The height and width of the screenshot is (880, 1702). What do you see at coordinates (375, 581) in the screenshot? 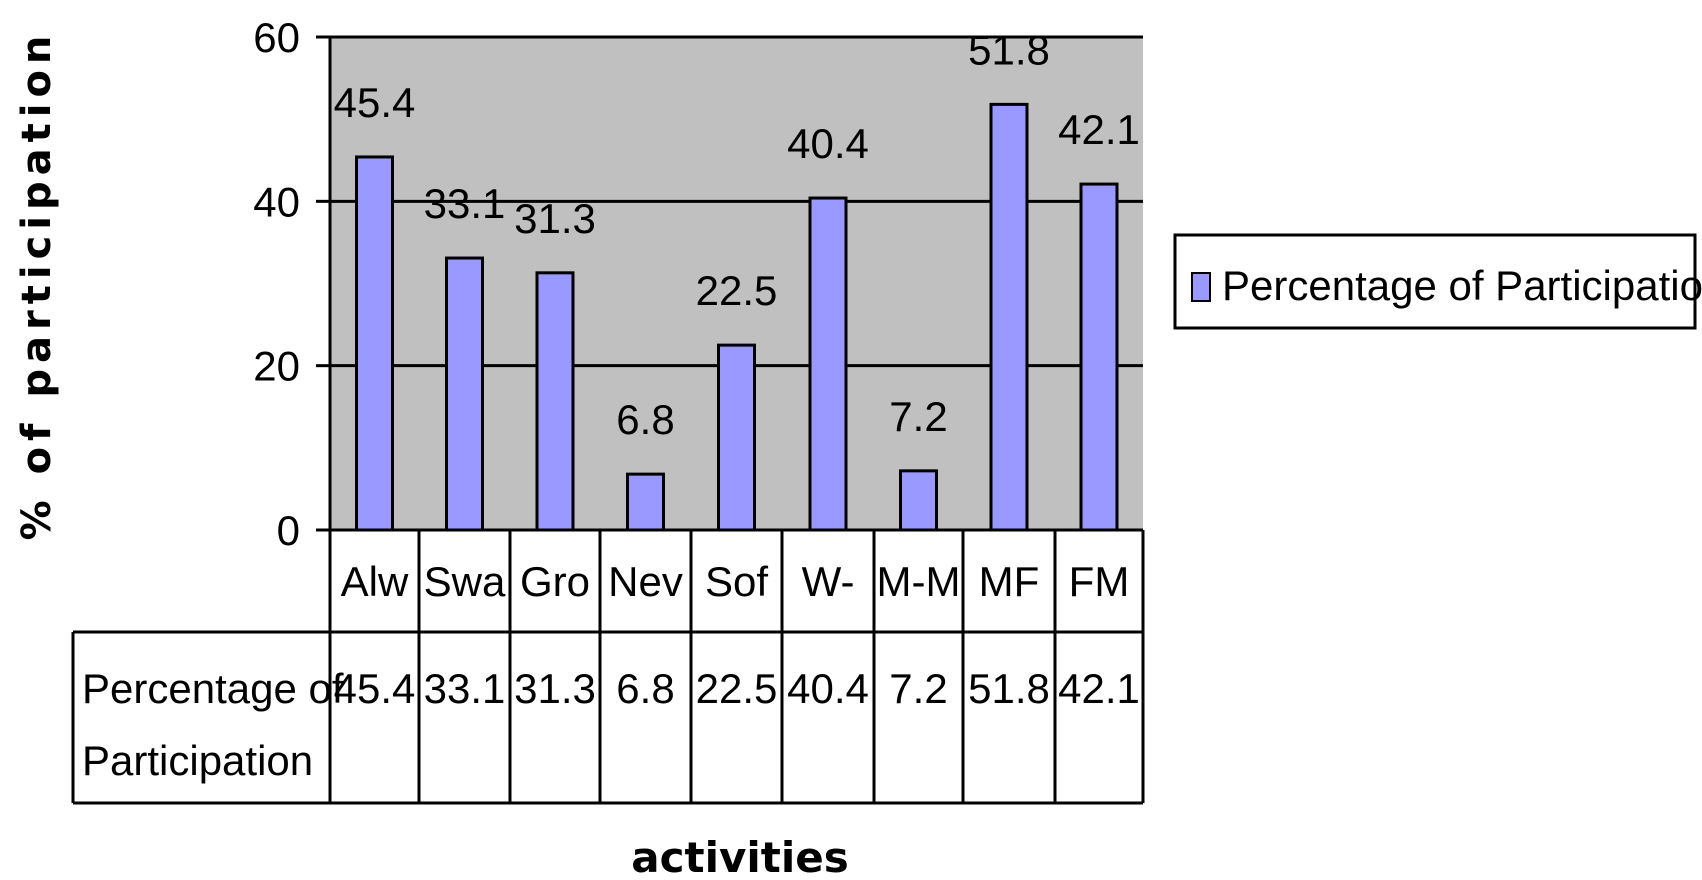
I see `x-tick-label: Alw` at bounding box center [375, 581].